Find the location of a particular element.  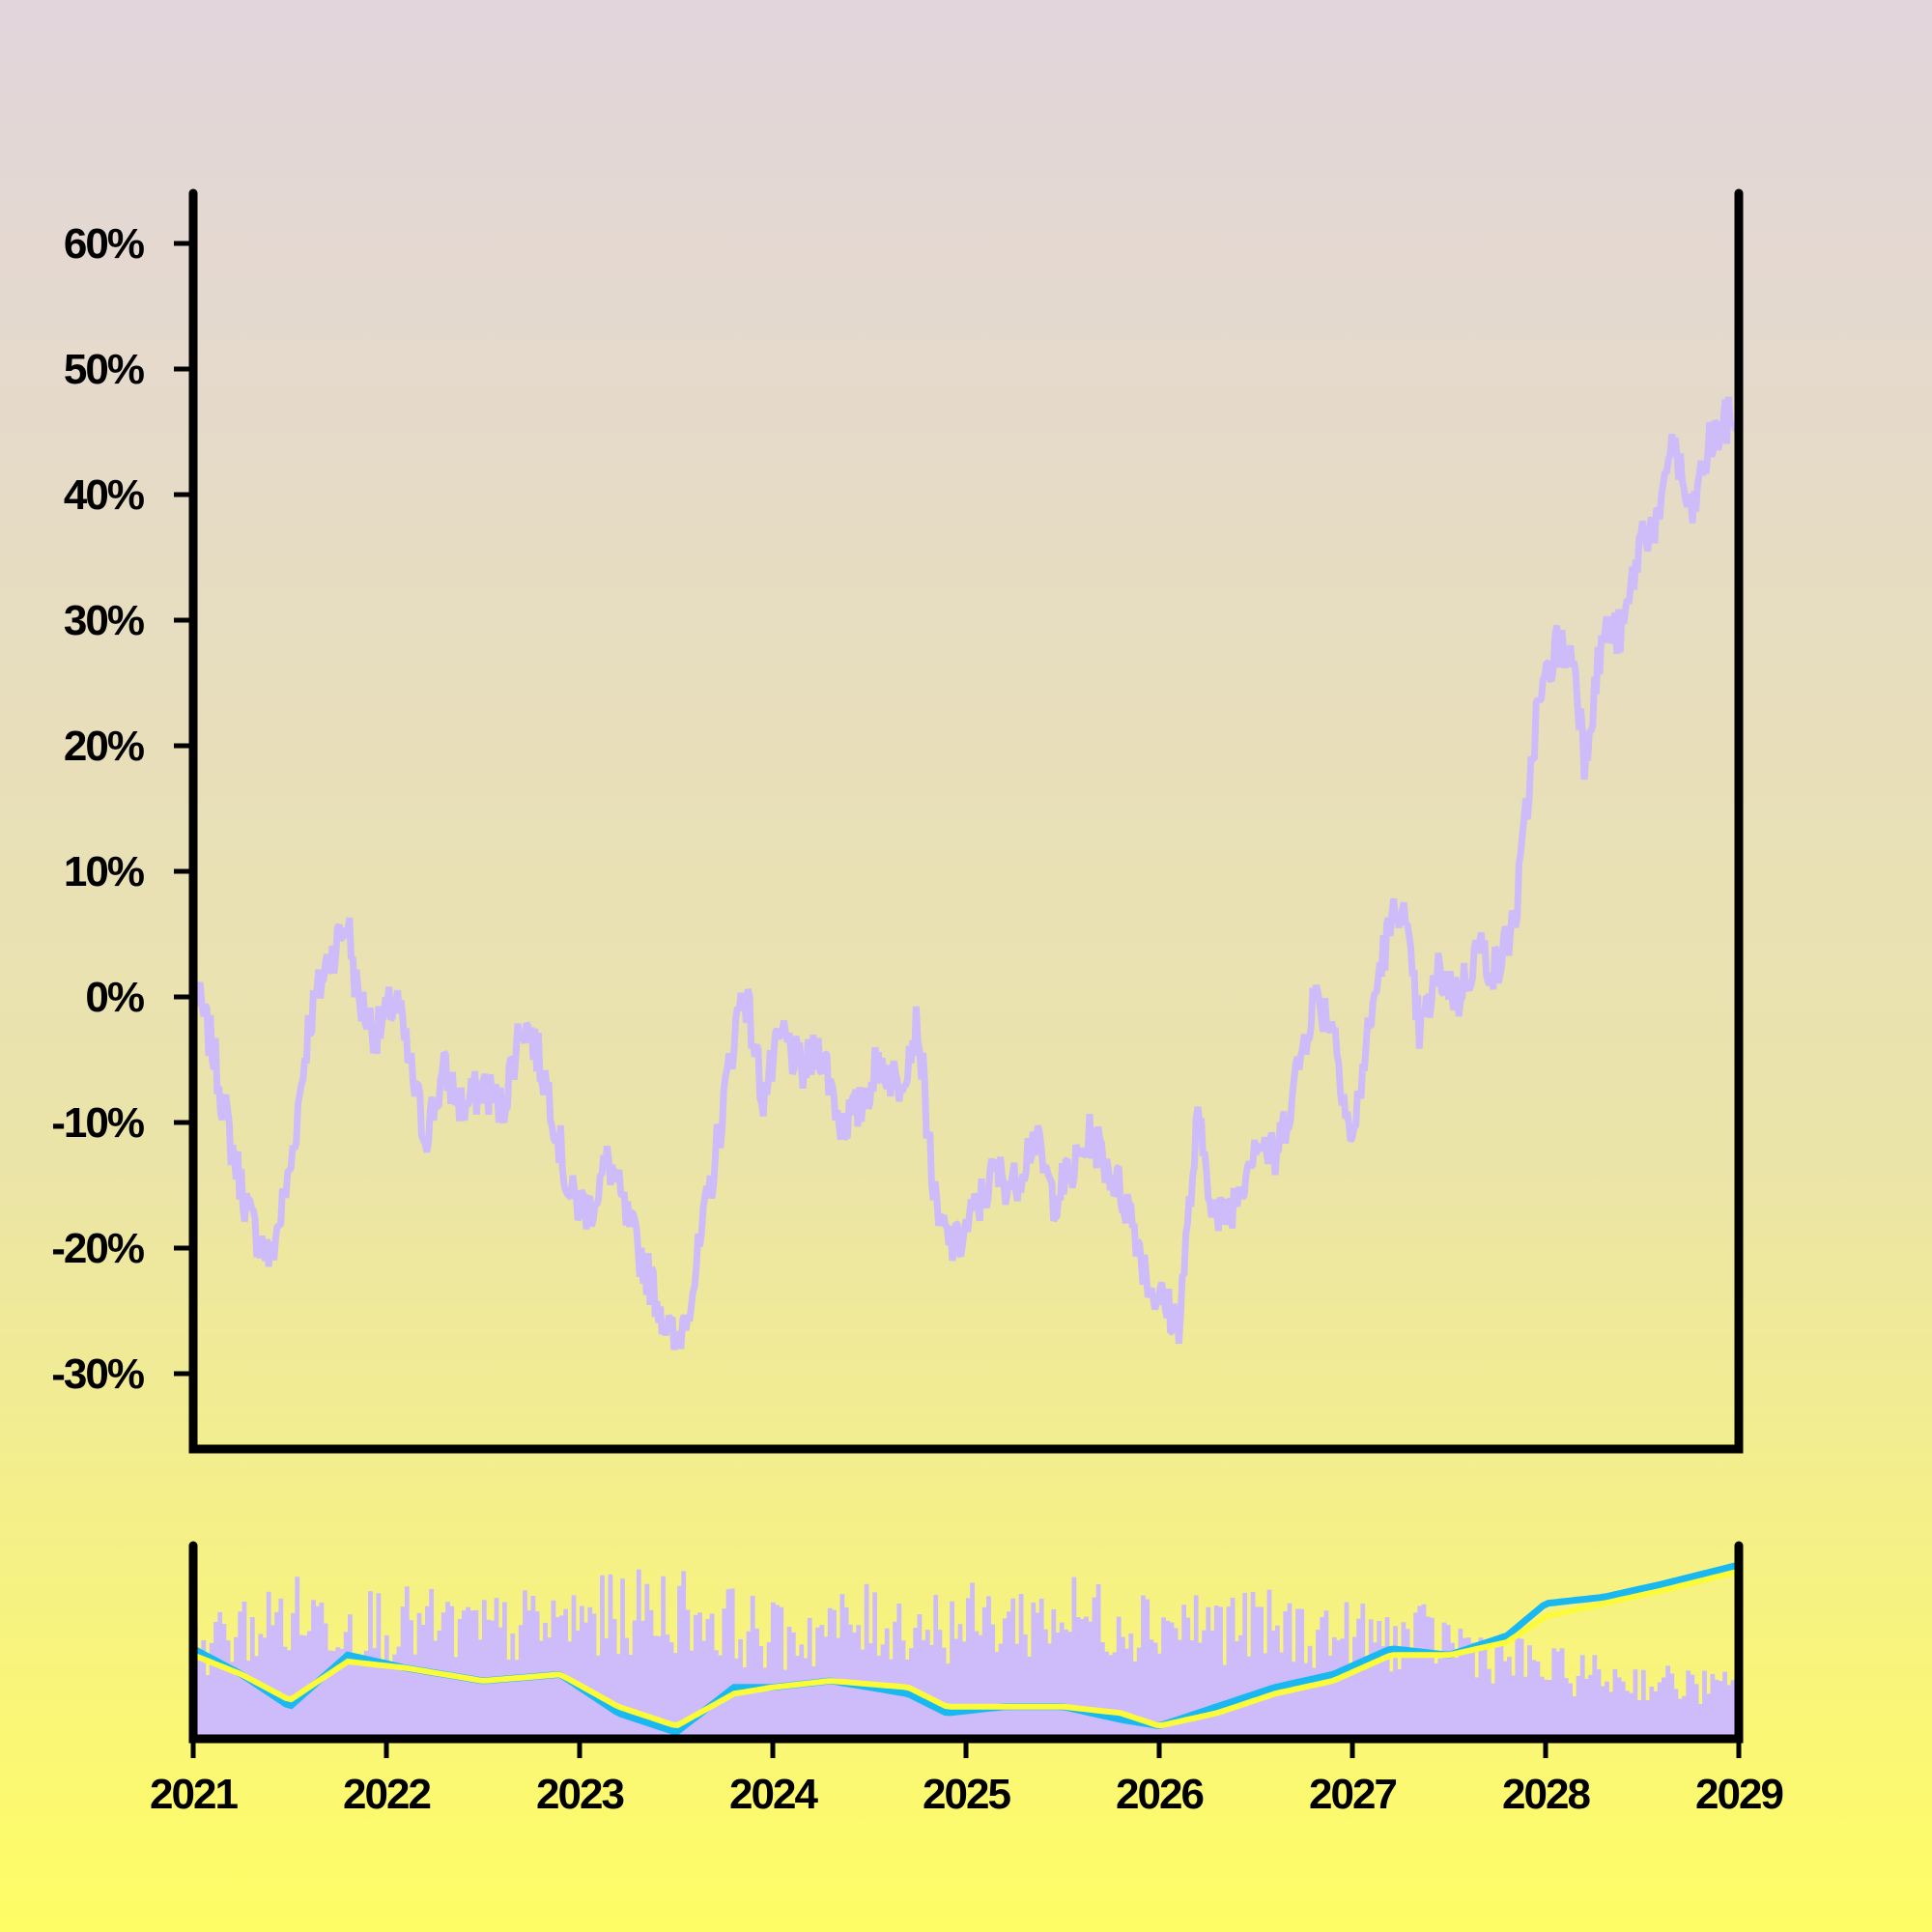

y-tick-label: 50% is located at coordinates (104, 369).